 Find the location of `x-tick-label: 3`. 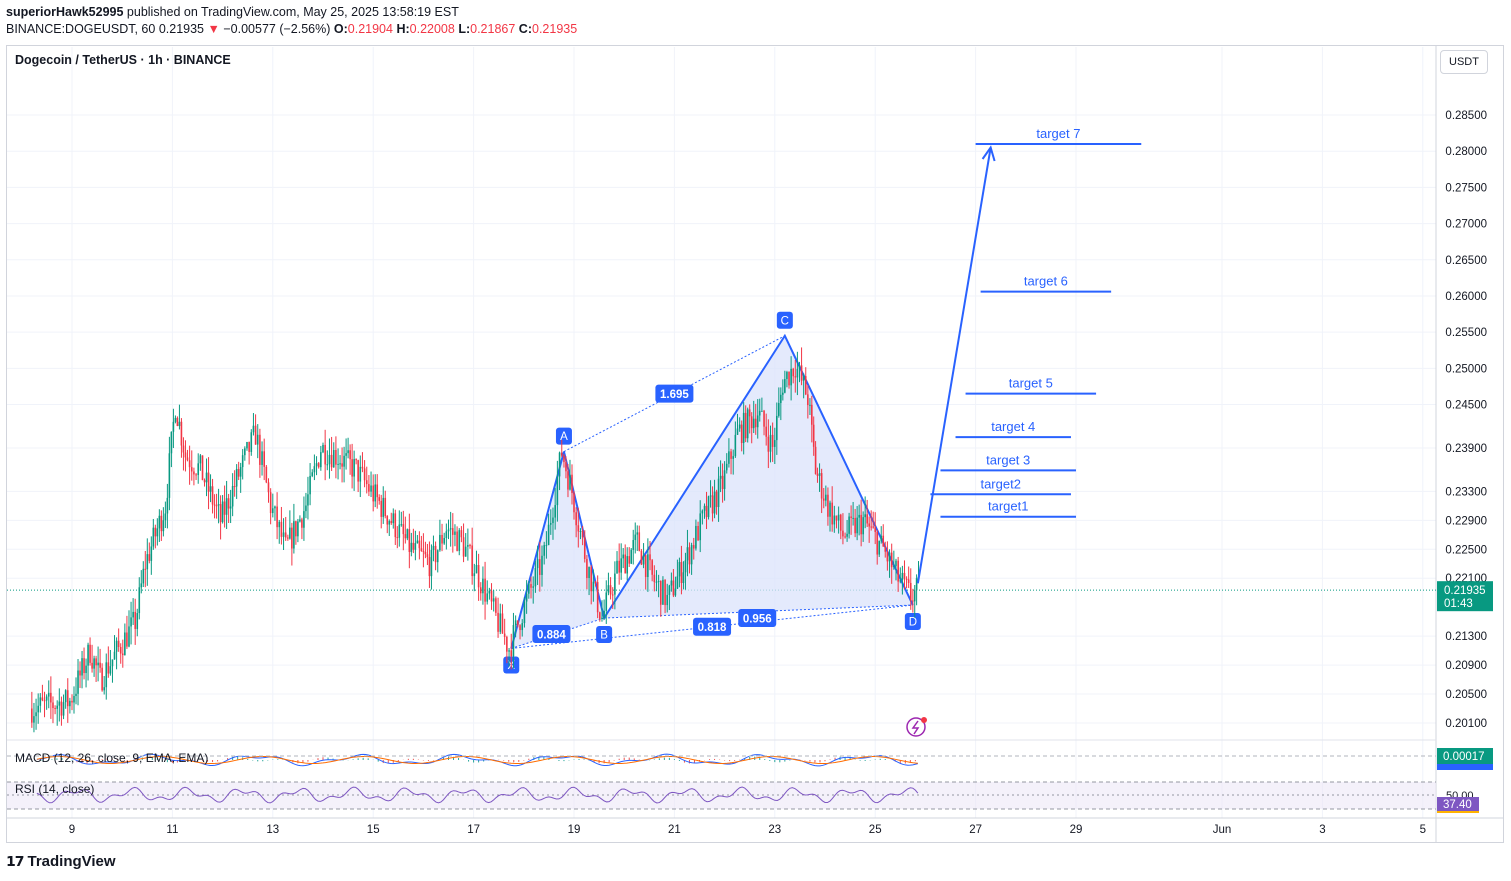

x-tick-label: 3 is located at coordinates (1322, 830).